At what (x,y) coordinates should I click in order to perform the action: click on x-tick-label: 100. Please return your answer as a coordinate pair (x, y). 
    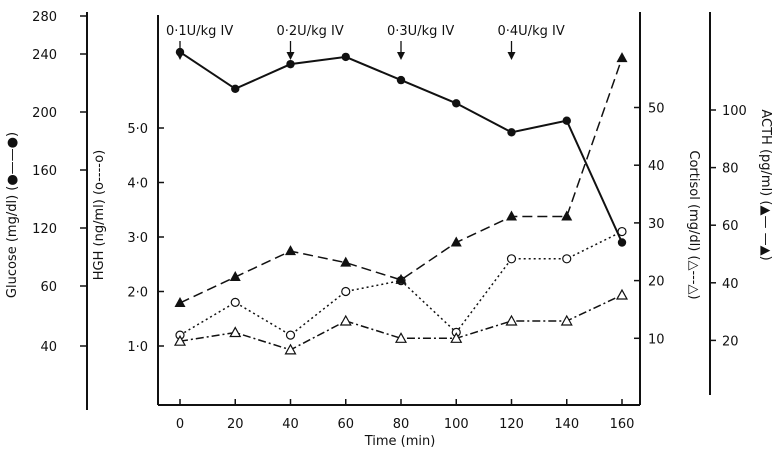
    Looking at the image, I should click on (456, 424).